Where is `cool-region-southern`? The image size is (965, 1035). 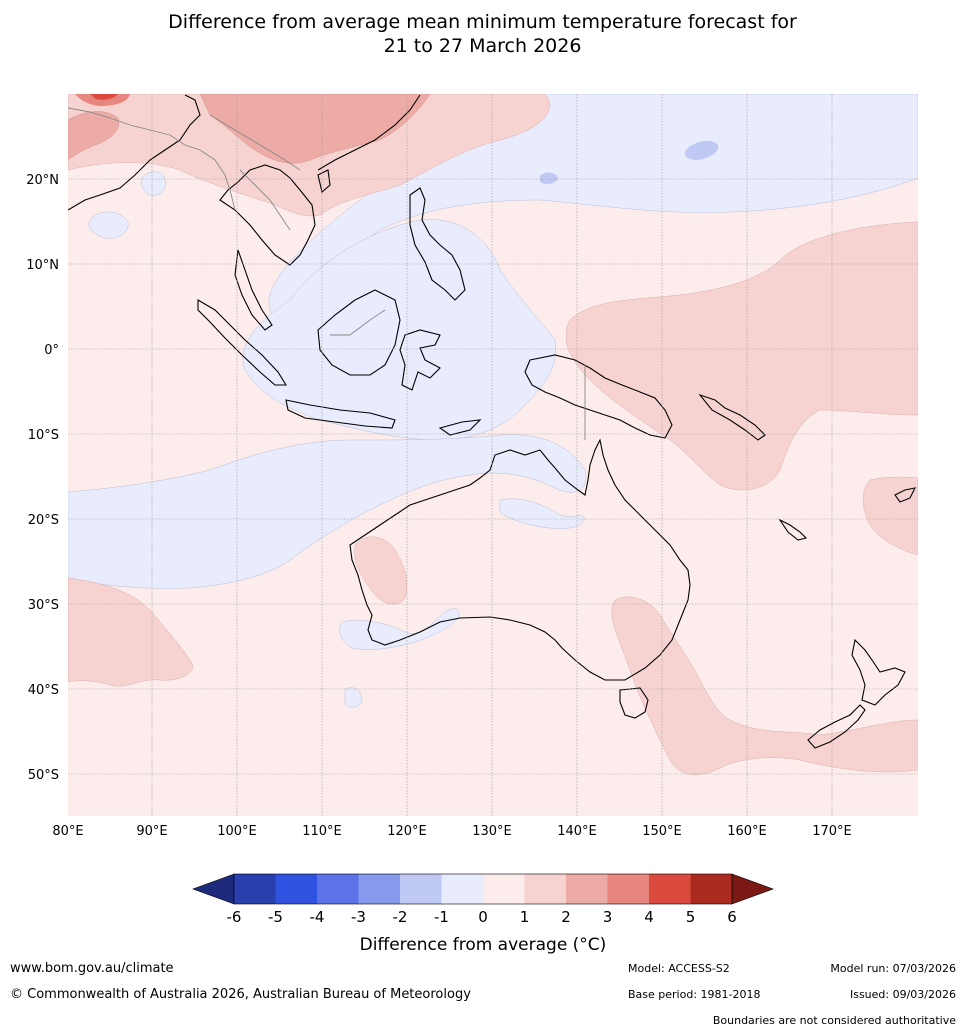
cool-region-southern is located at coordinates (353, 697).